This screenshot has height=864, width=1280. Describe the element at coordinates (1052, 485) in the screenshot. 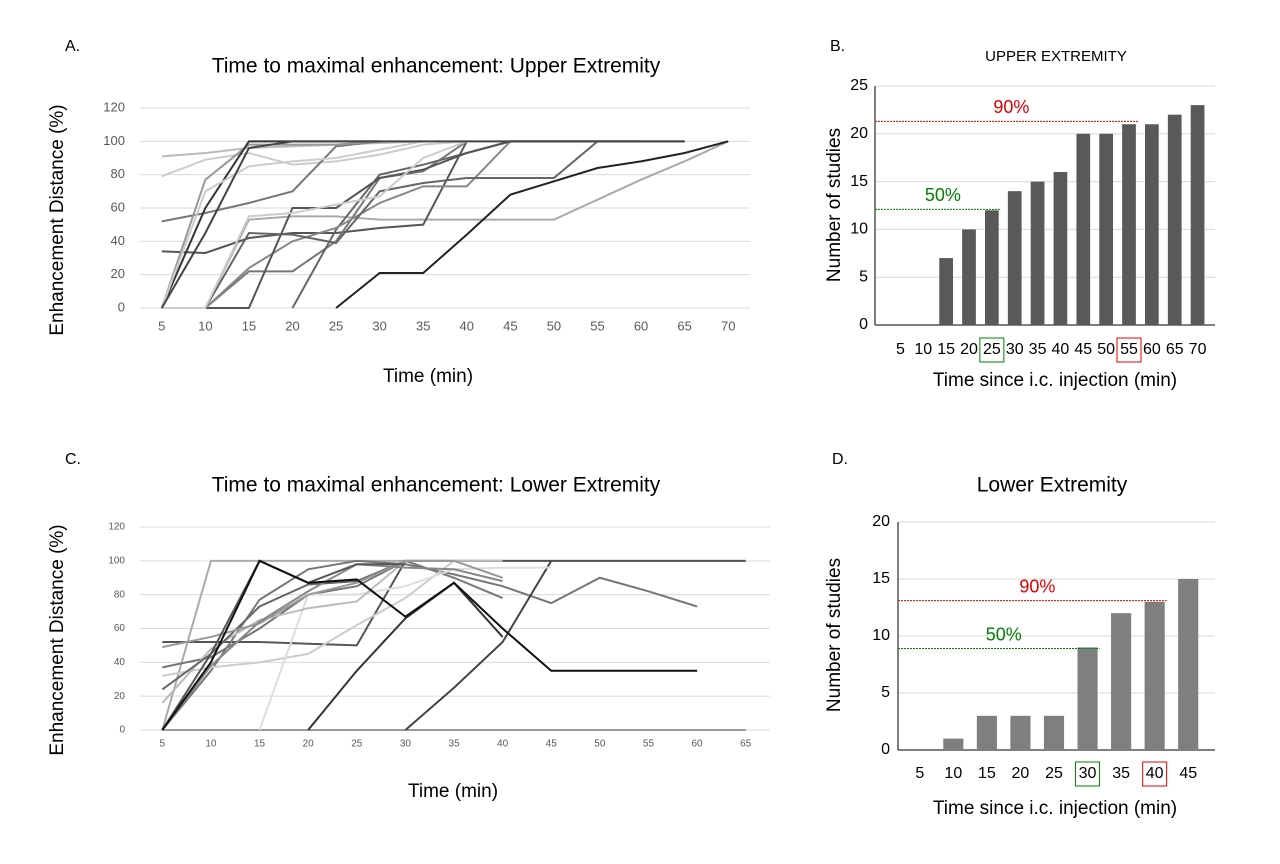

I see `chart-title: Lower Extremity` at that location.